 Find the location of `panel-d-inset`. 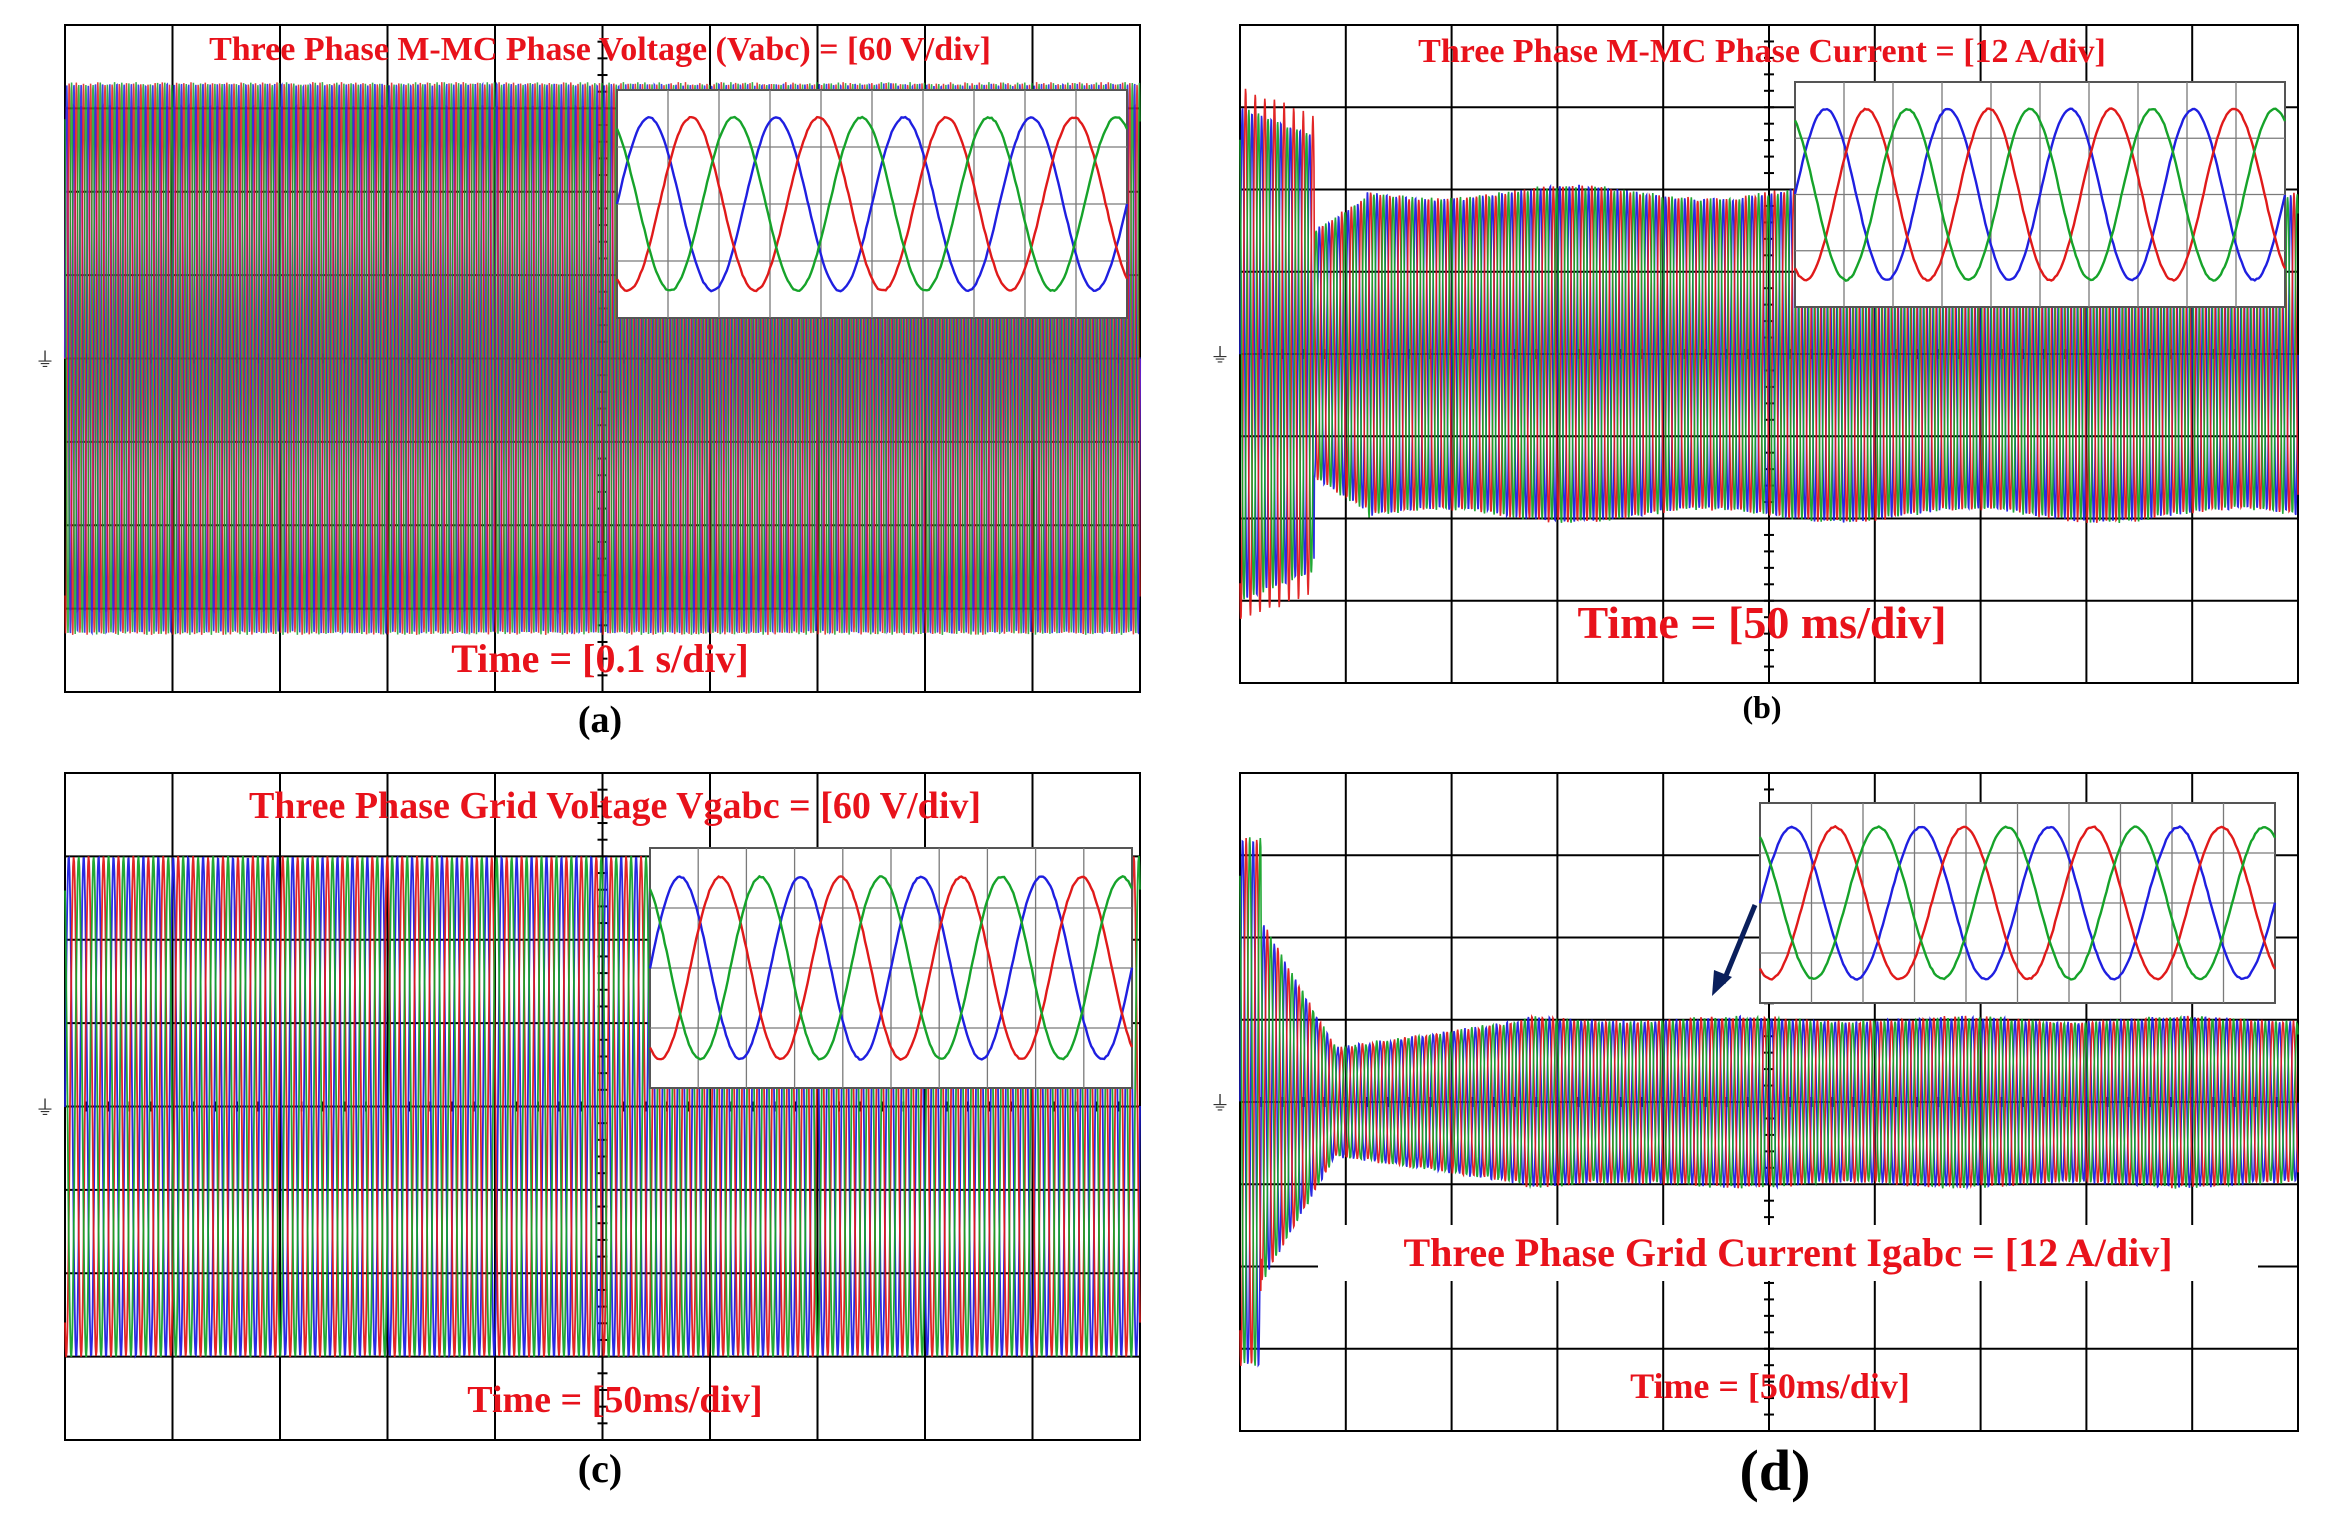

panel-d-inset is located at coordinates (2017, 903).